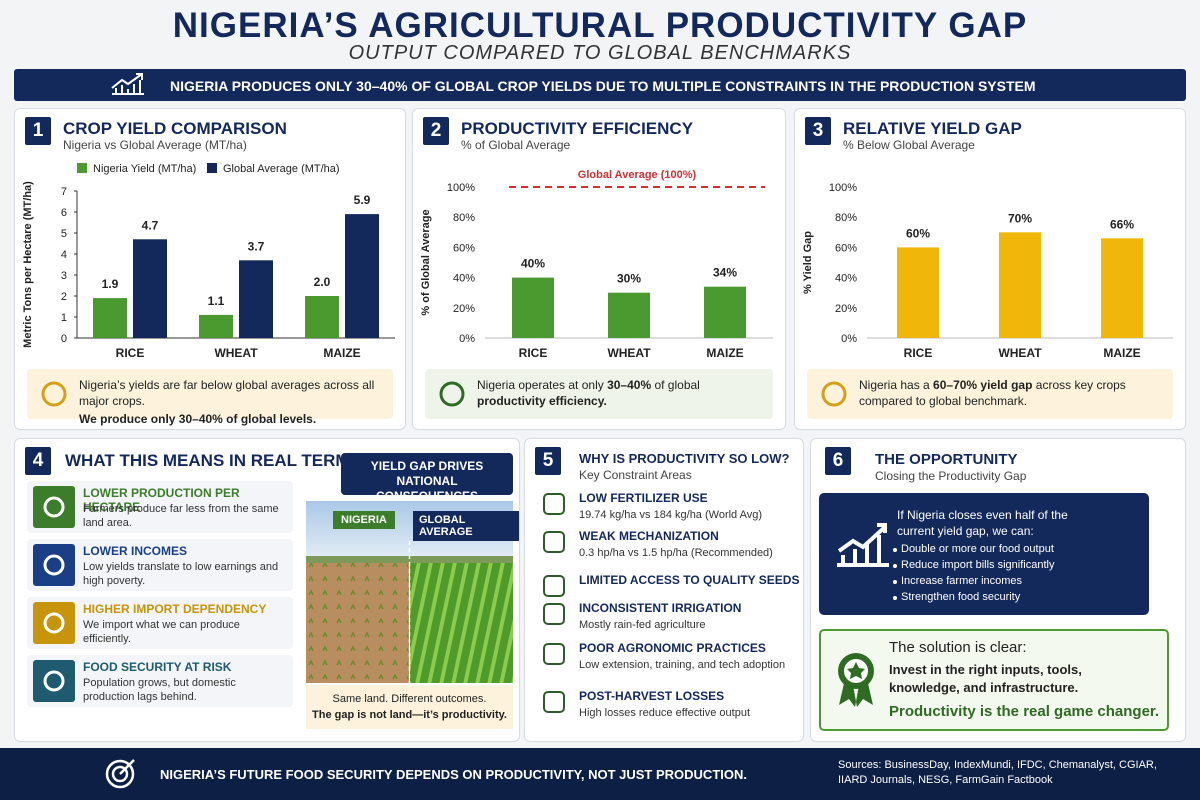 The width and height of the screenshot is (1200, 800). What do you see at coordinates (464, 218) in the screenshot?
I see `y-tick-label: 80%` at bounding box center [464, 218].